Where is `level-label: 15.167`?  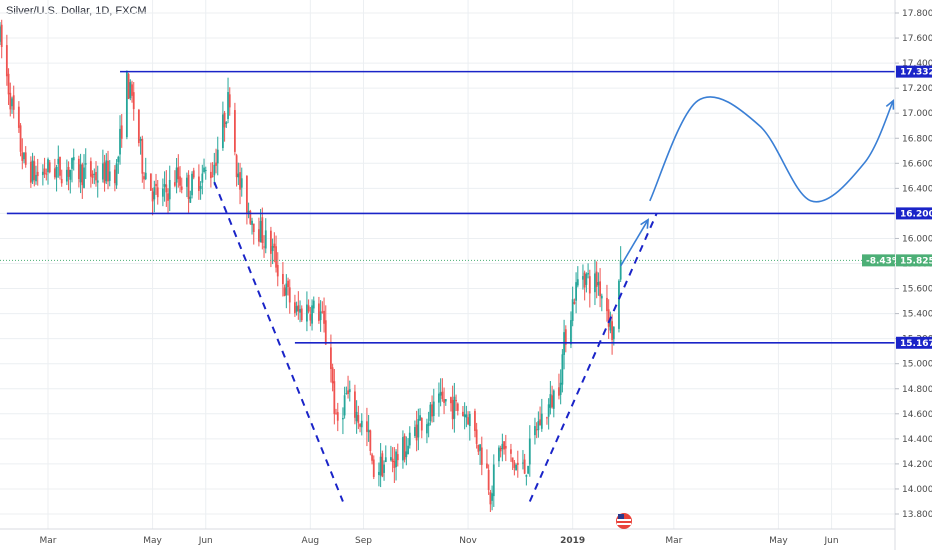
level-label: 15.167 is located at coordinates (916, 344).